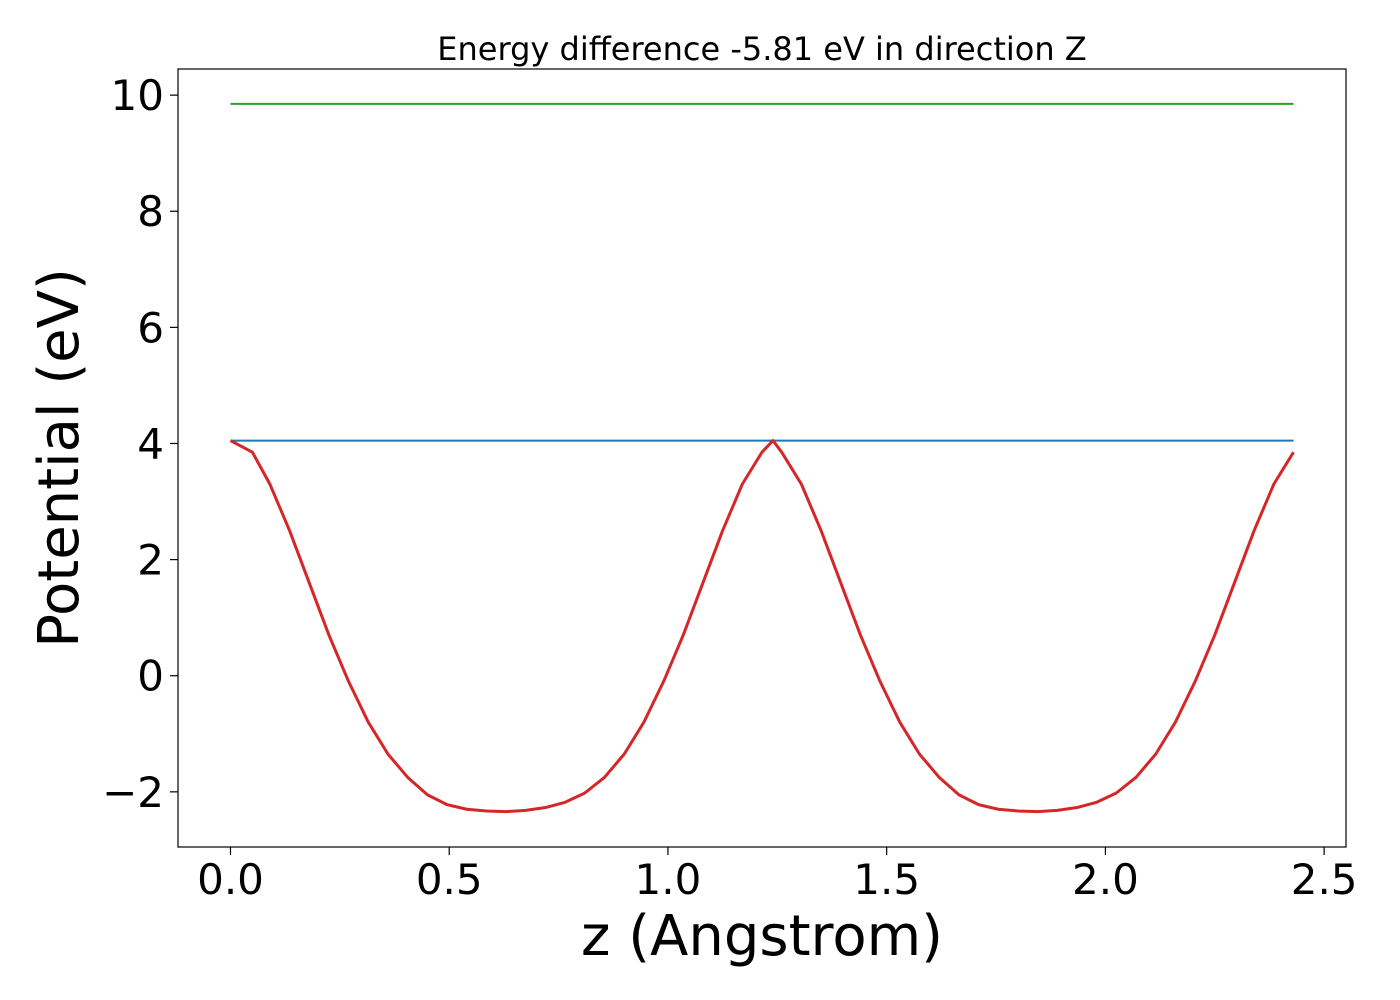 The height and width of the screenshot is (1000, 1400). I want to click on y-tick-label: 0, so click(150, 676).